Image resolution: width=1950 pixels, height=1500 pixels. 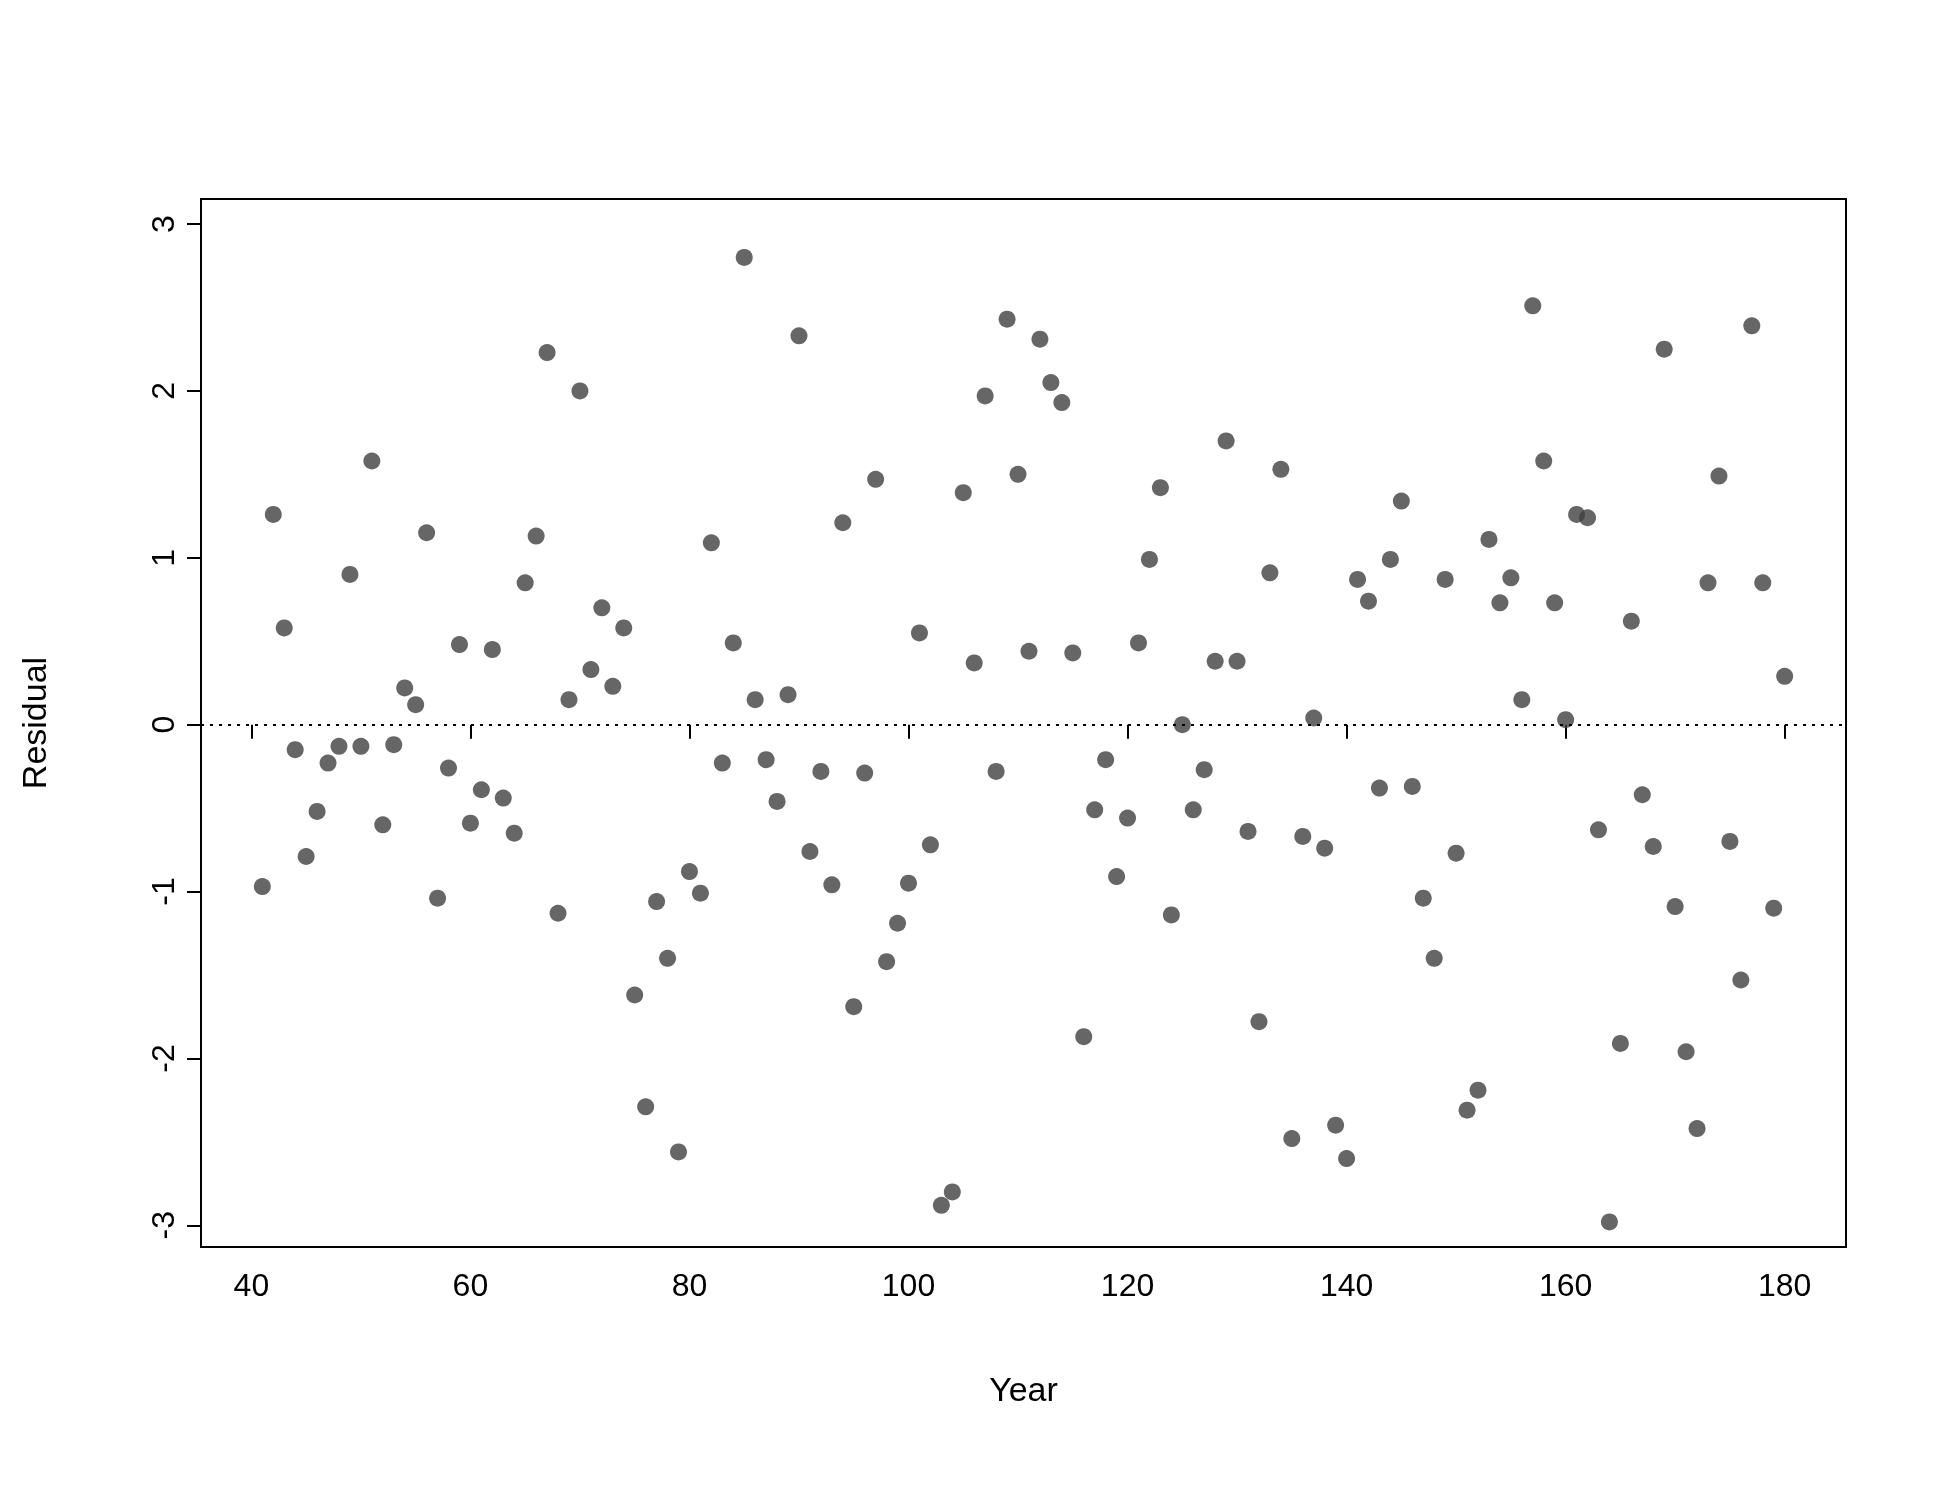 I want to click on x-tick-label: 80, so click(x=689, y=1285).